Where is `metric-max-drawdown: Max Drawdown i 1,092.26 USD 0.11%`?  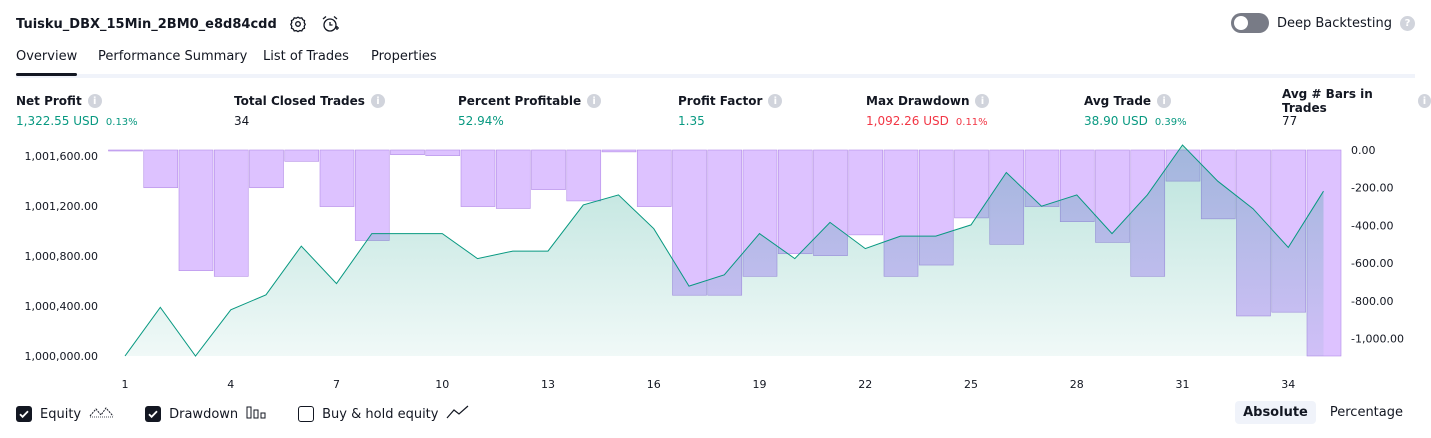
metric-max-drawdown: Max Drawdown i 1,092.26 USD 0.11% is located at coordinates (928, 110).